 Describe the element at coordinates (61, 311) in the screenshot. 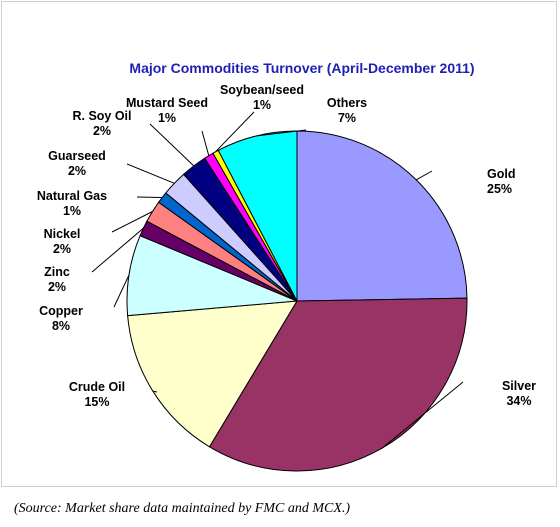

I see `slice-label-copper: Copper` at that location.